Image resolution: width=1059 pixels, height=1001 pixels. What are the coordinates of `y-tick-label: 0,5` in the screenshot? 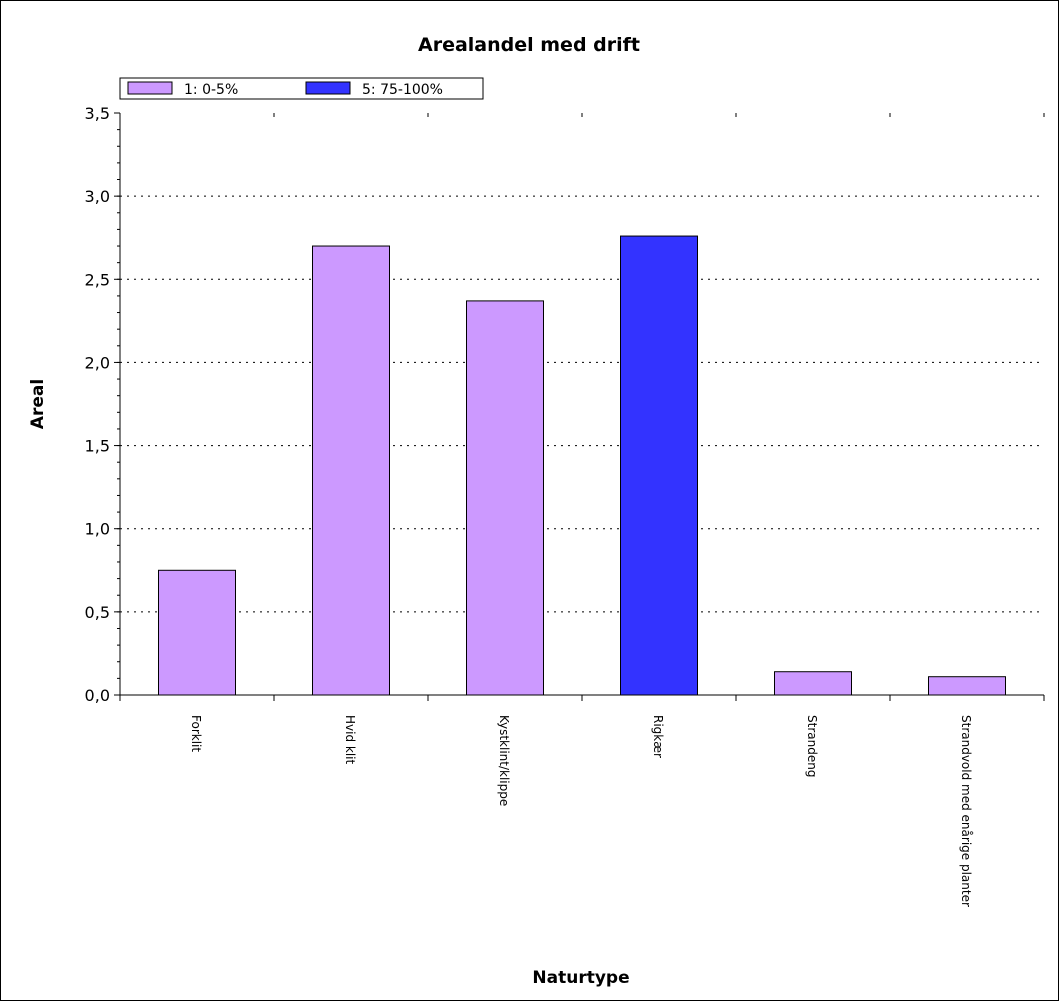 It's located at (97, 612).